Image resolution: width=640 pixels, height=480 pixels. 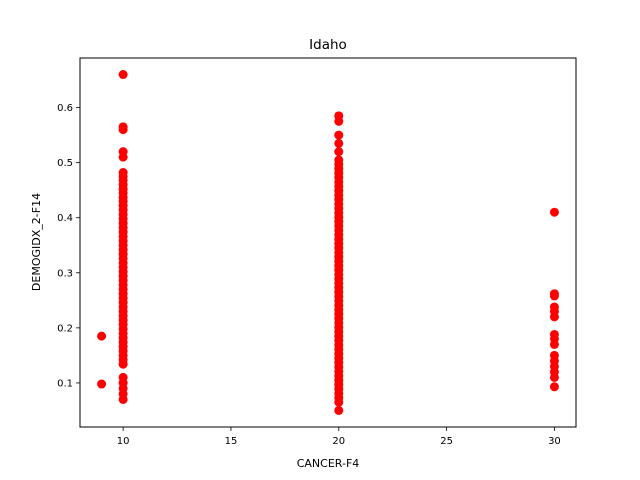 I want to click on y-tick-label: 0.5, so click(x=65, y=163).